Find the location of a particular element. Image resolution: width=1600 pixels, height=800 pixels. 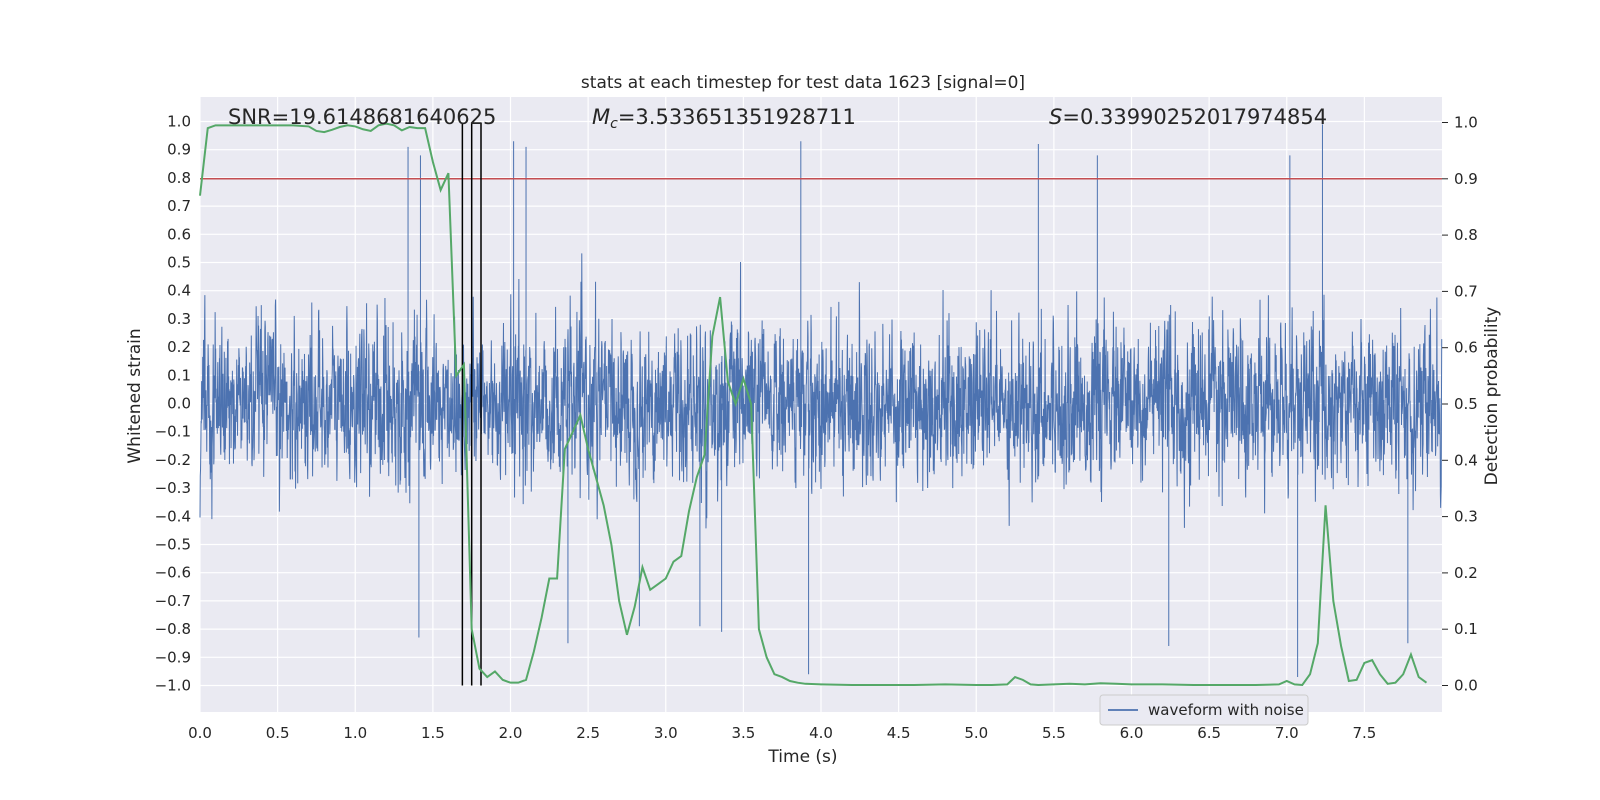

y2-tick-label: 1.0 is located at coordinates (1466, 123).